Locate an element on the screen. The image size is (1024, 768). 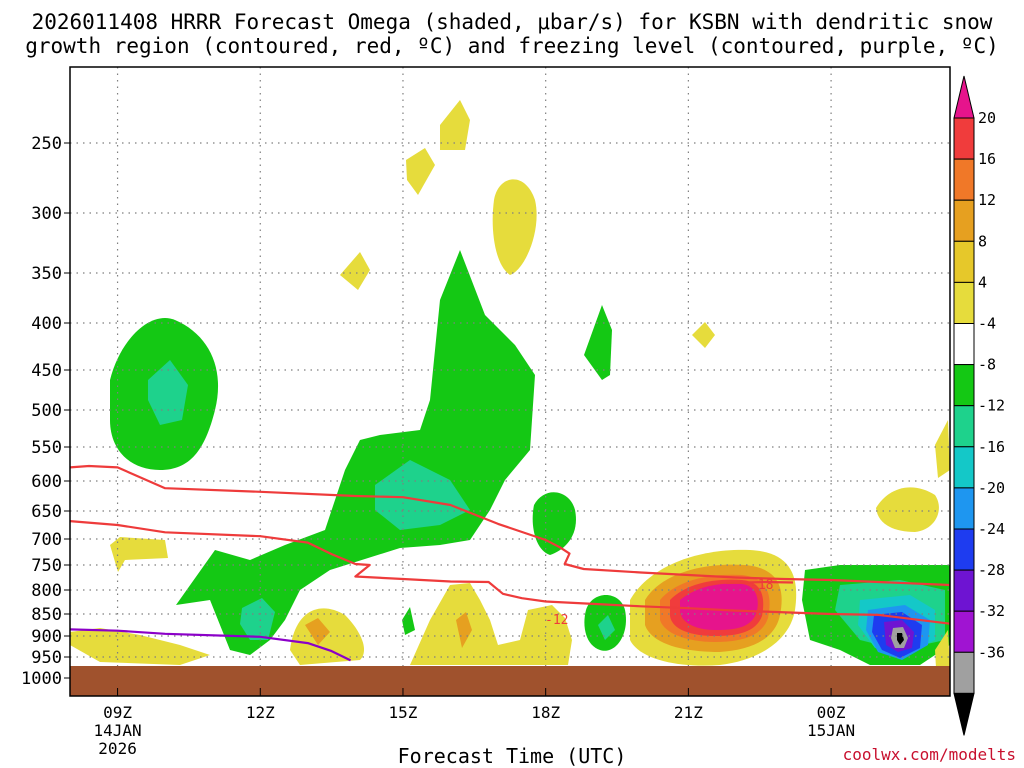
x-tick-label-21Z: 21Z is located at coordinates (688, 712).